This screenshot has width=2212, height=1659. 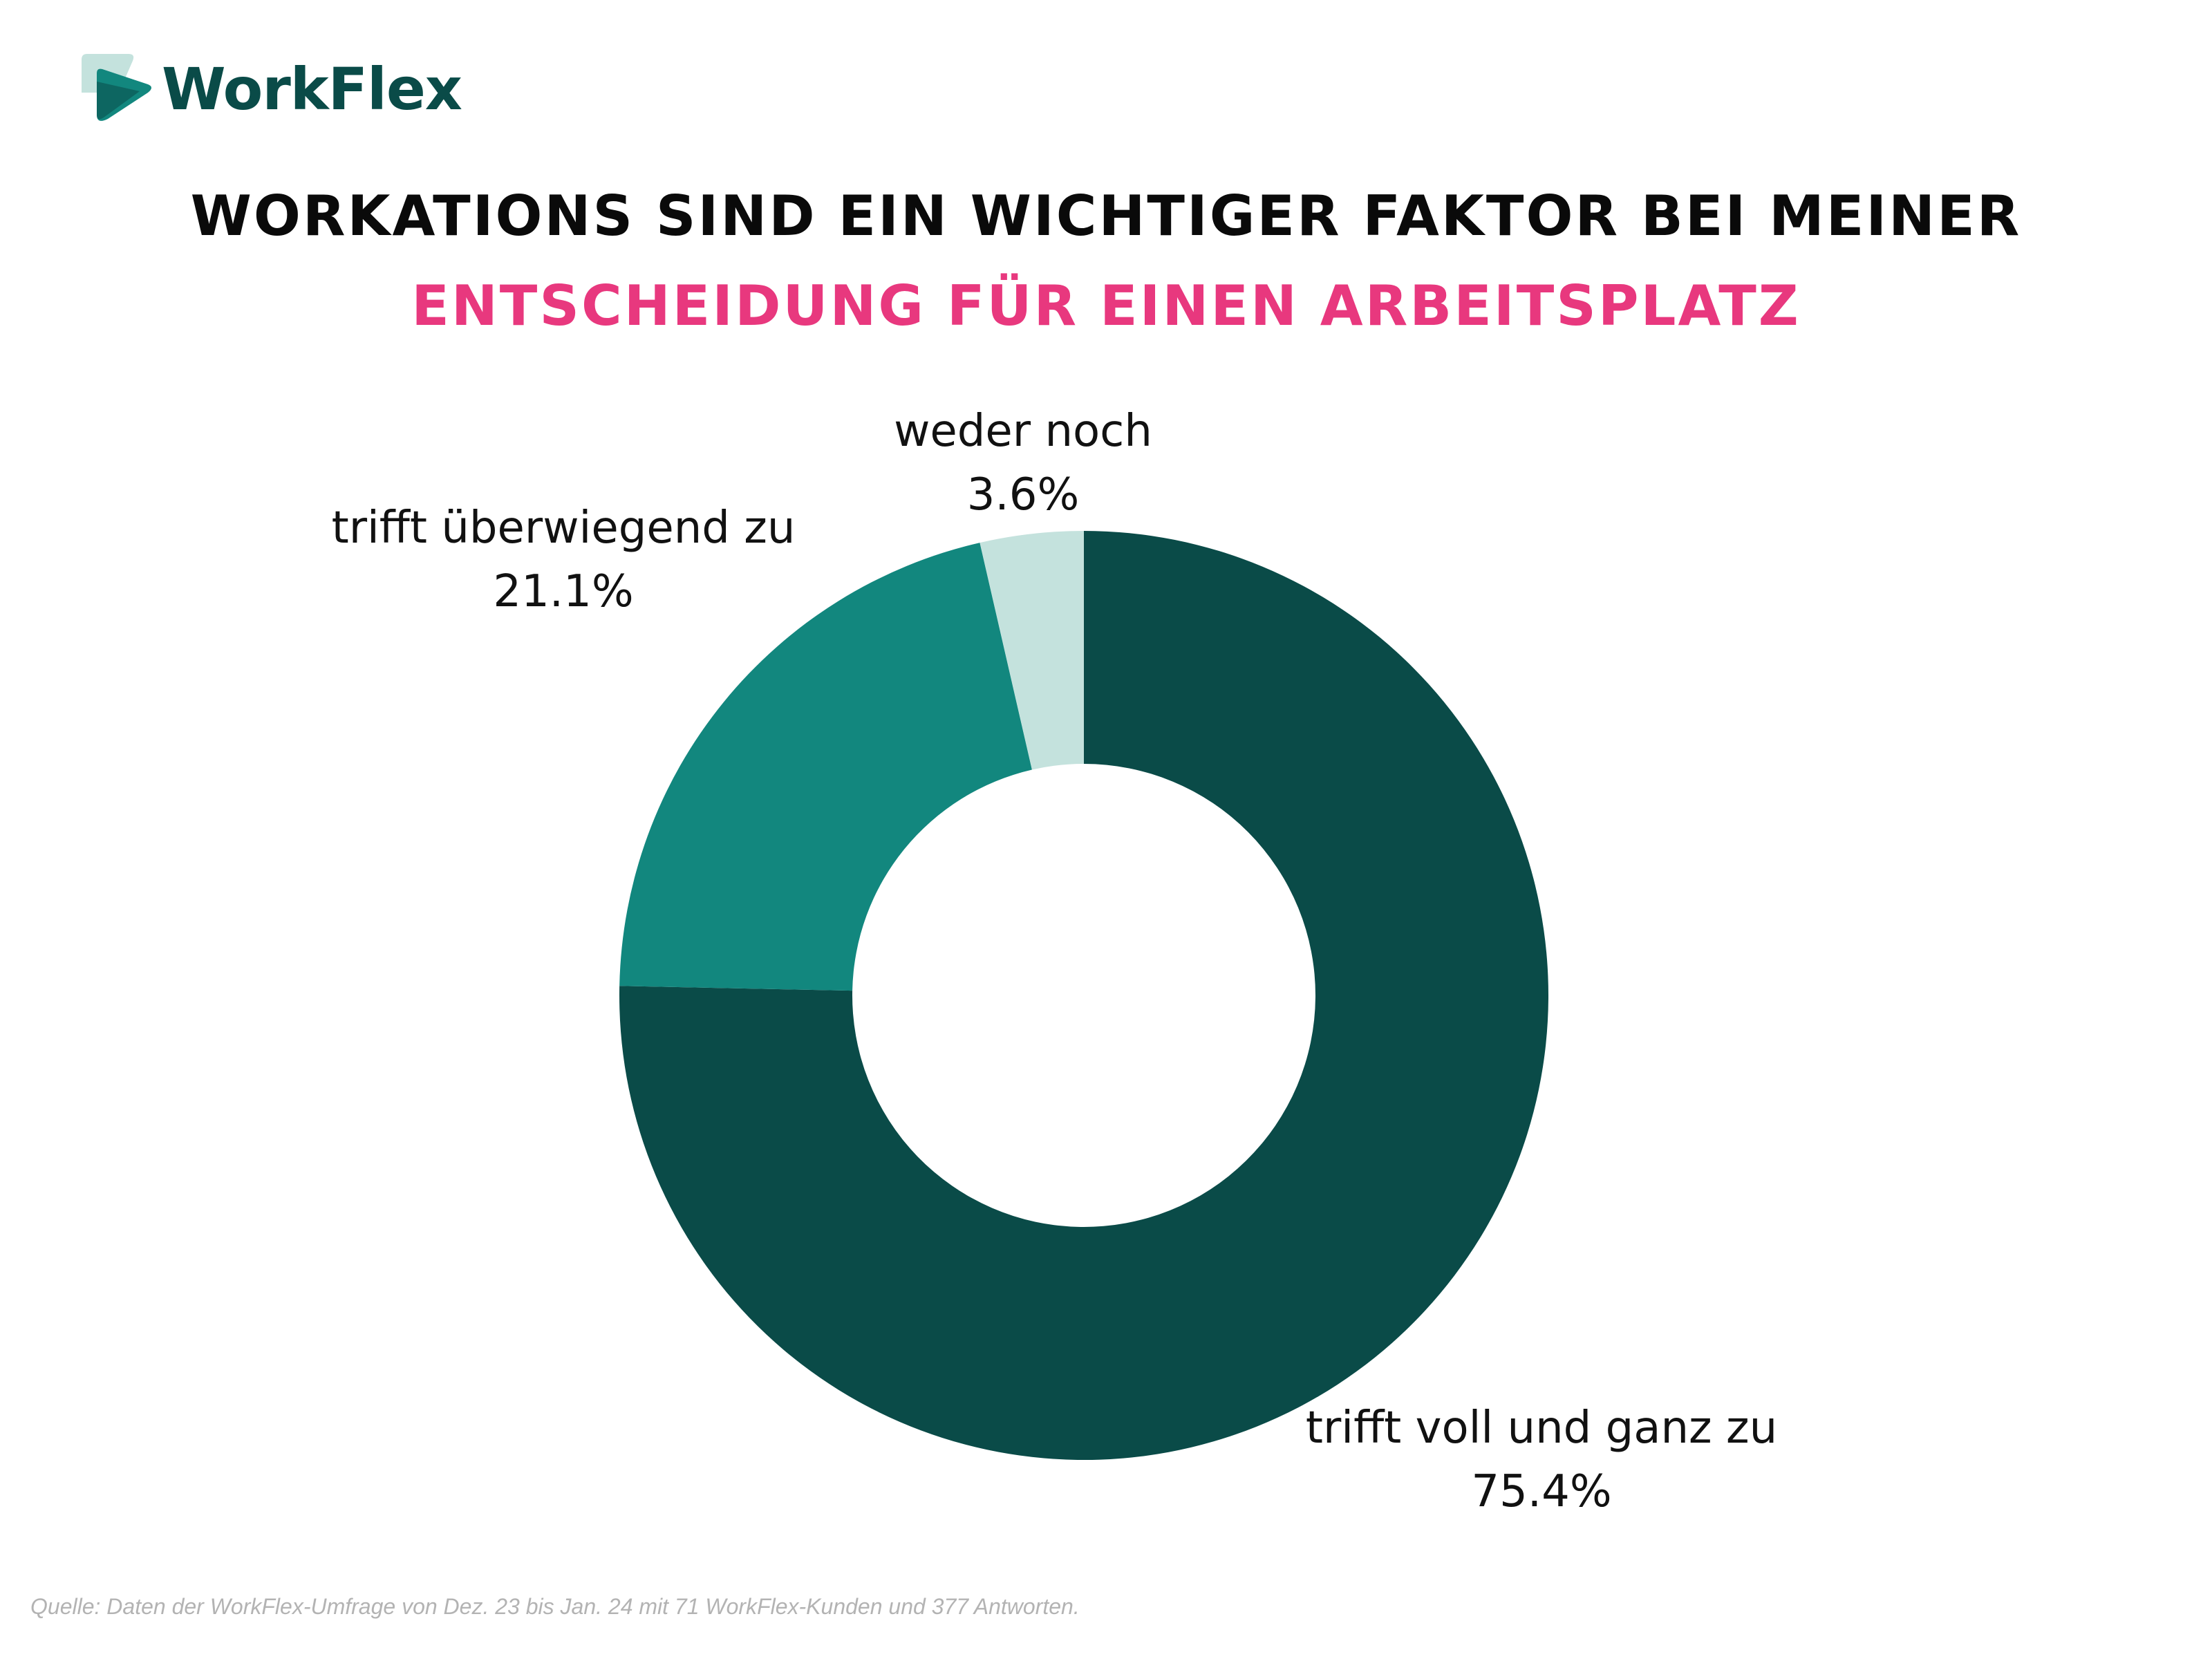 What do you see at coordinates (1023, 495) in the screenshot?
I see `slice-value-label: 3.6%` at bounding box center [1023, 495].